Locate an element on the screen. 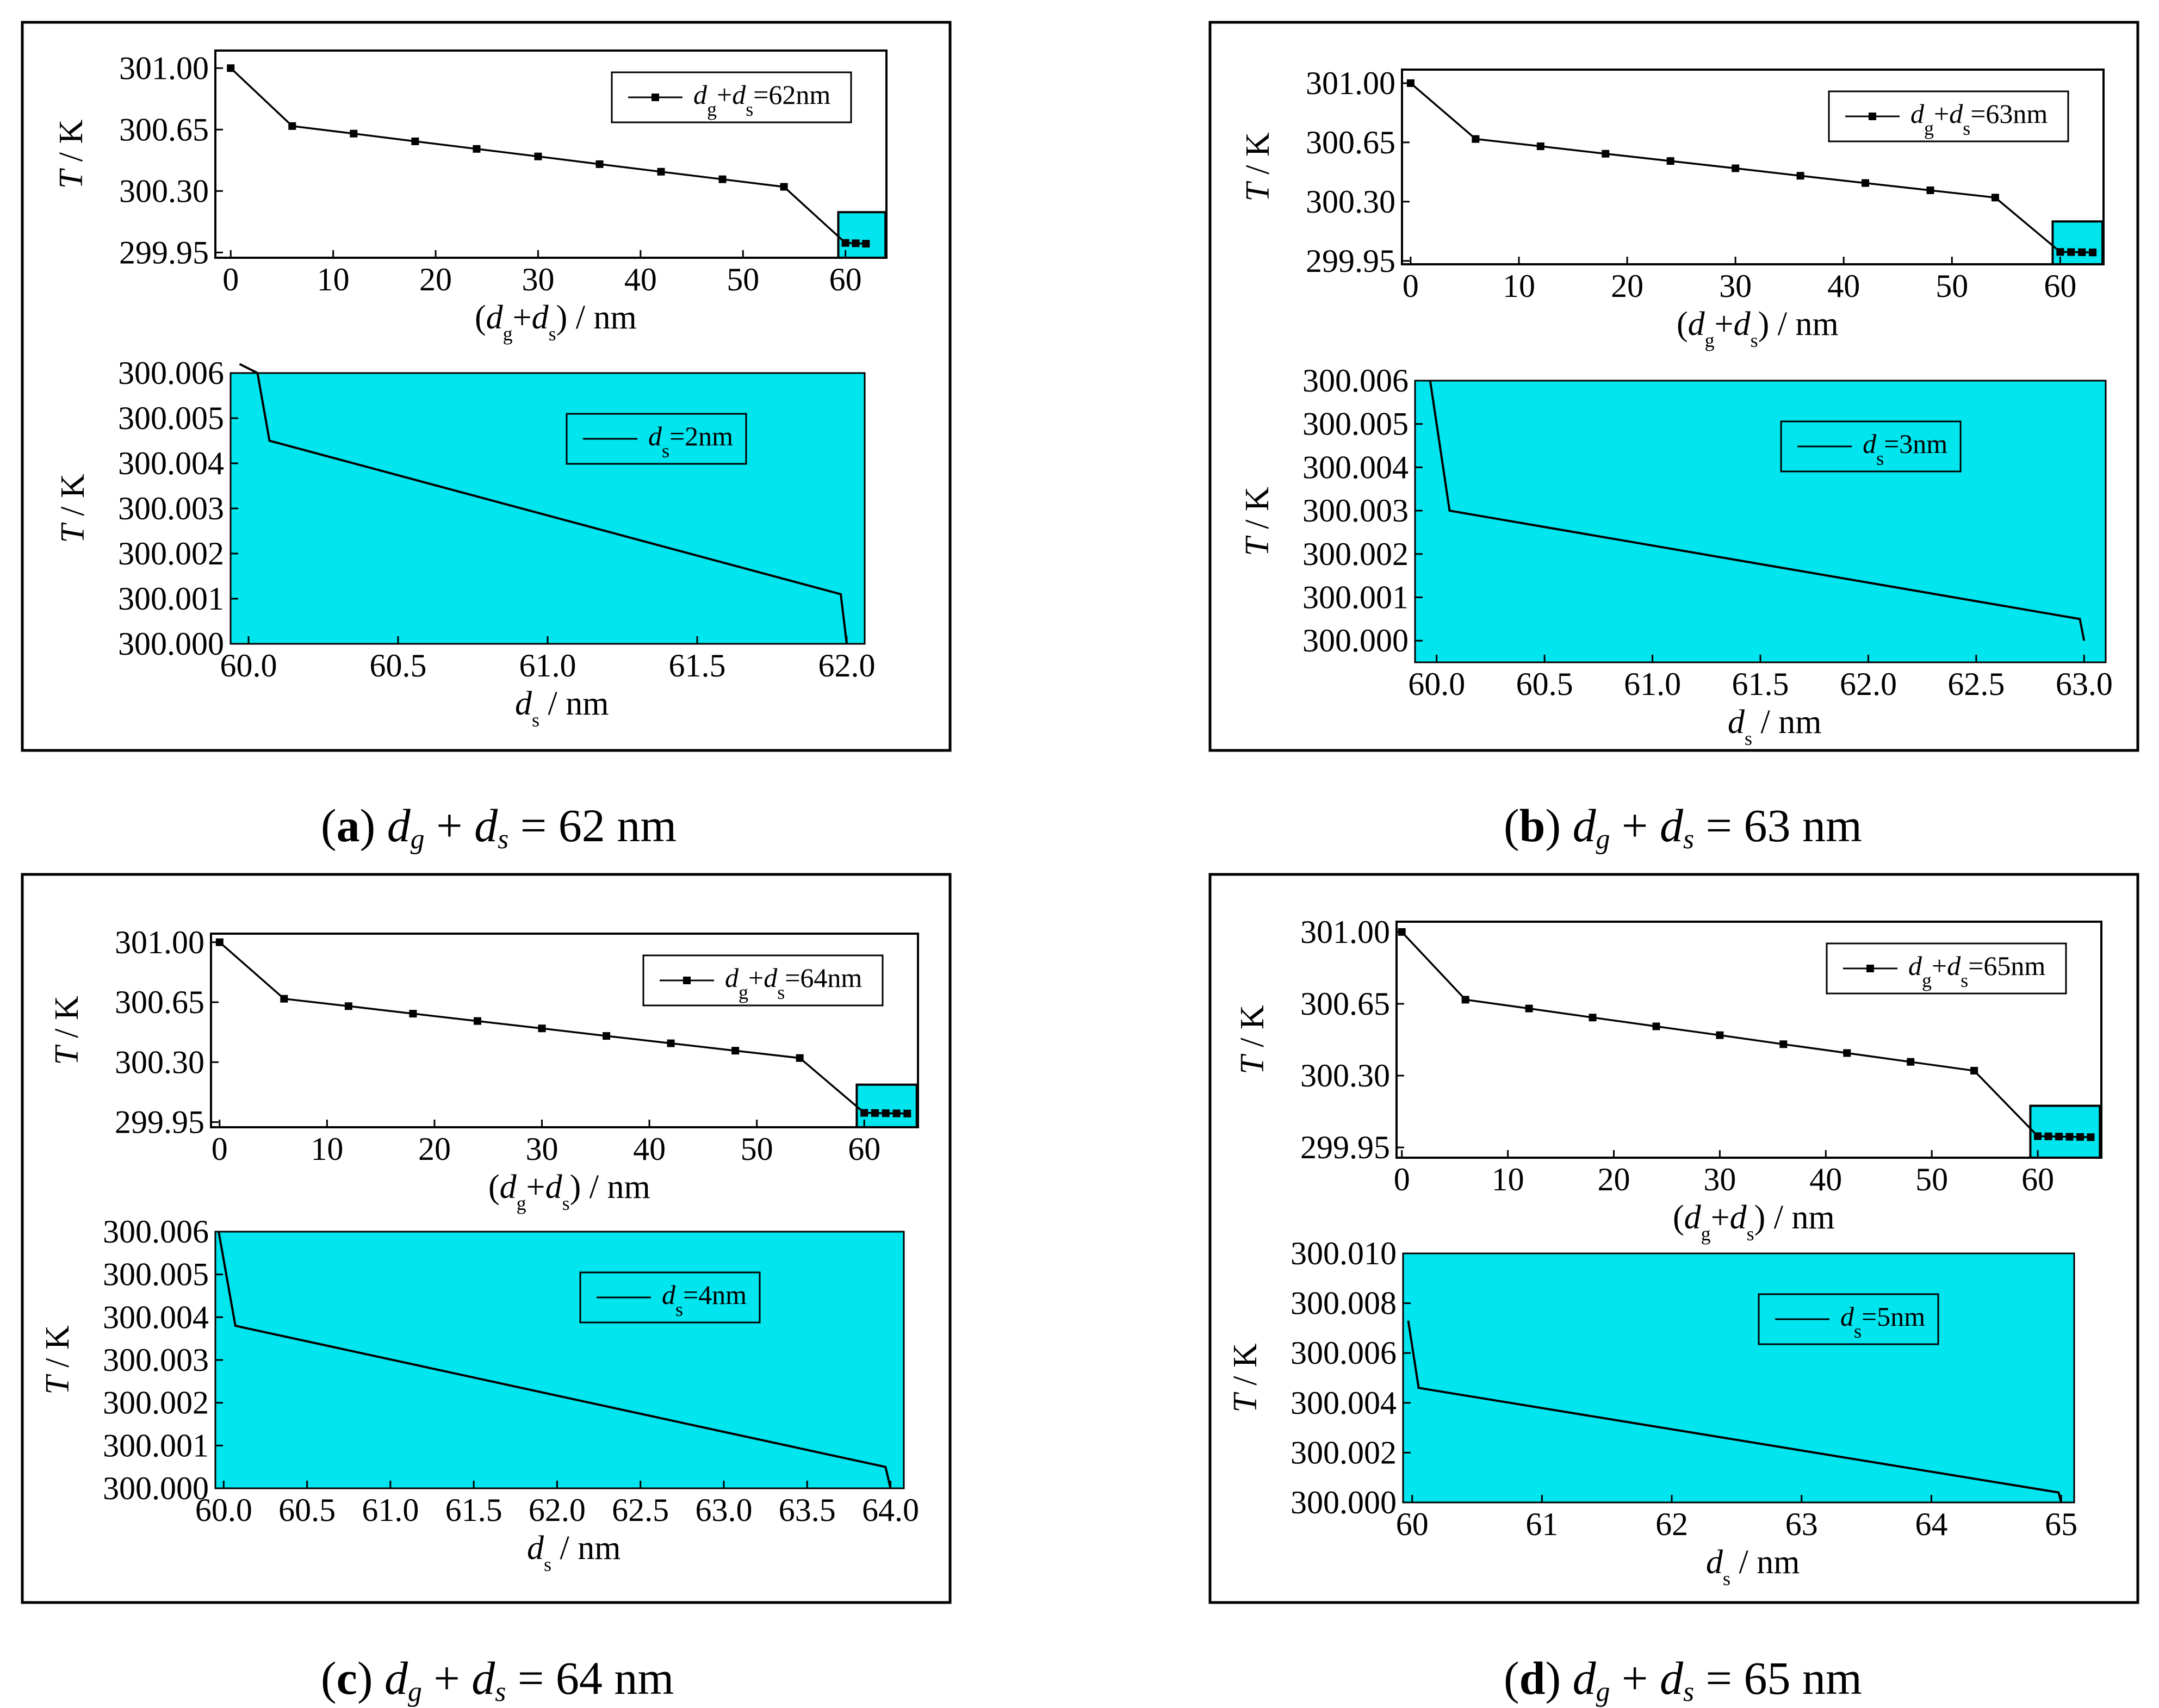 Image resolution: width=2159 pixels, height=1708 pixels. x-tick-label: 50 is located at coordinates (1951, 286).